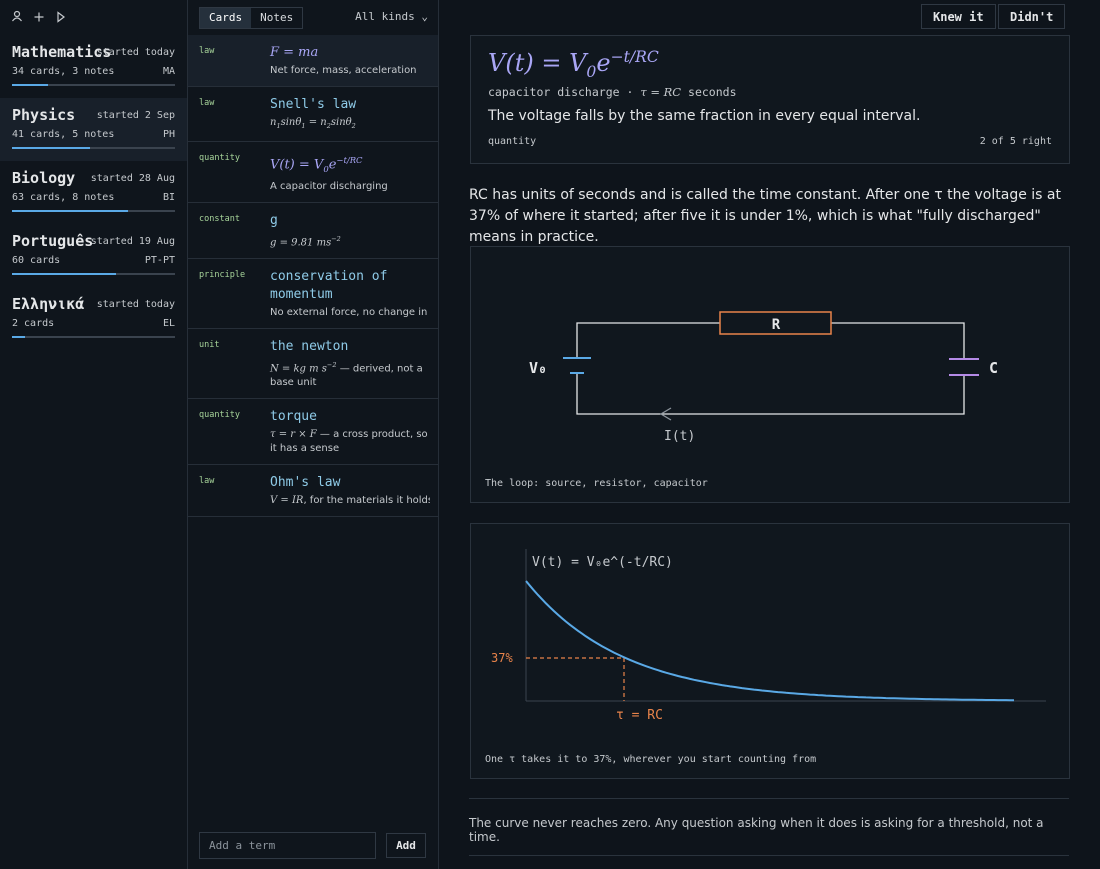  What do you see at coordinates (159, 260) in the screenshot?
I see `deck-code: PT-PT` at bounding box center [159, 260].